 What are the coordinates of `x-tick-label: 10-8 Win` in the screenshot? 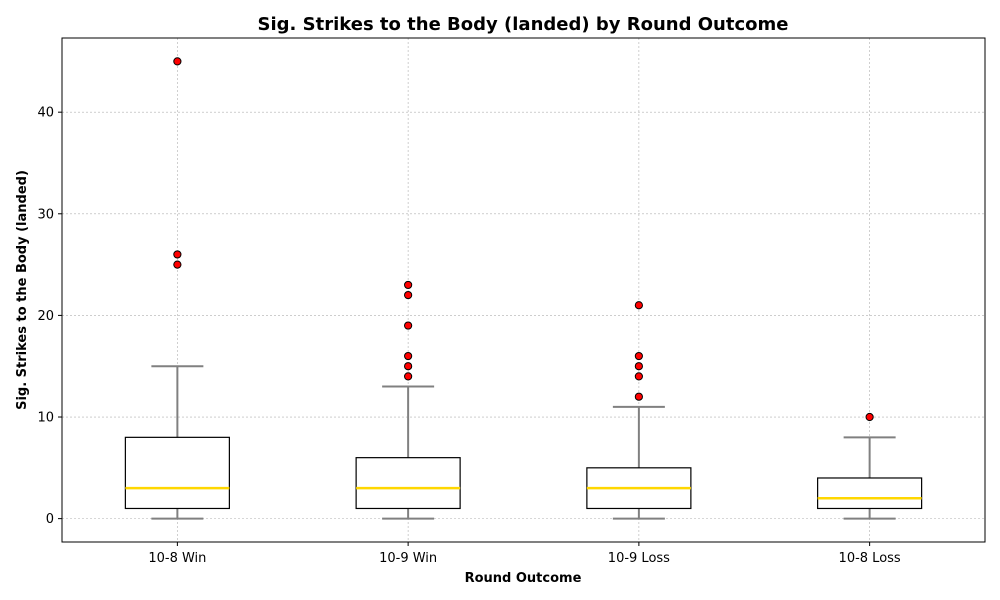 It's located at (177, 558).